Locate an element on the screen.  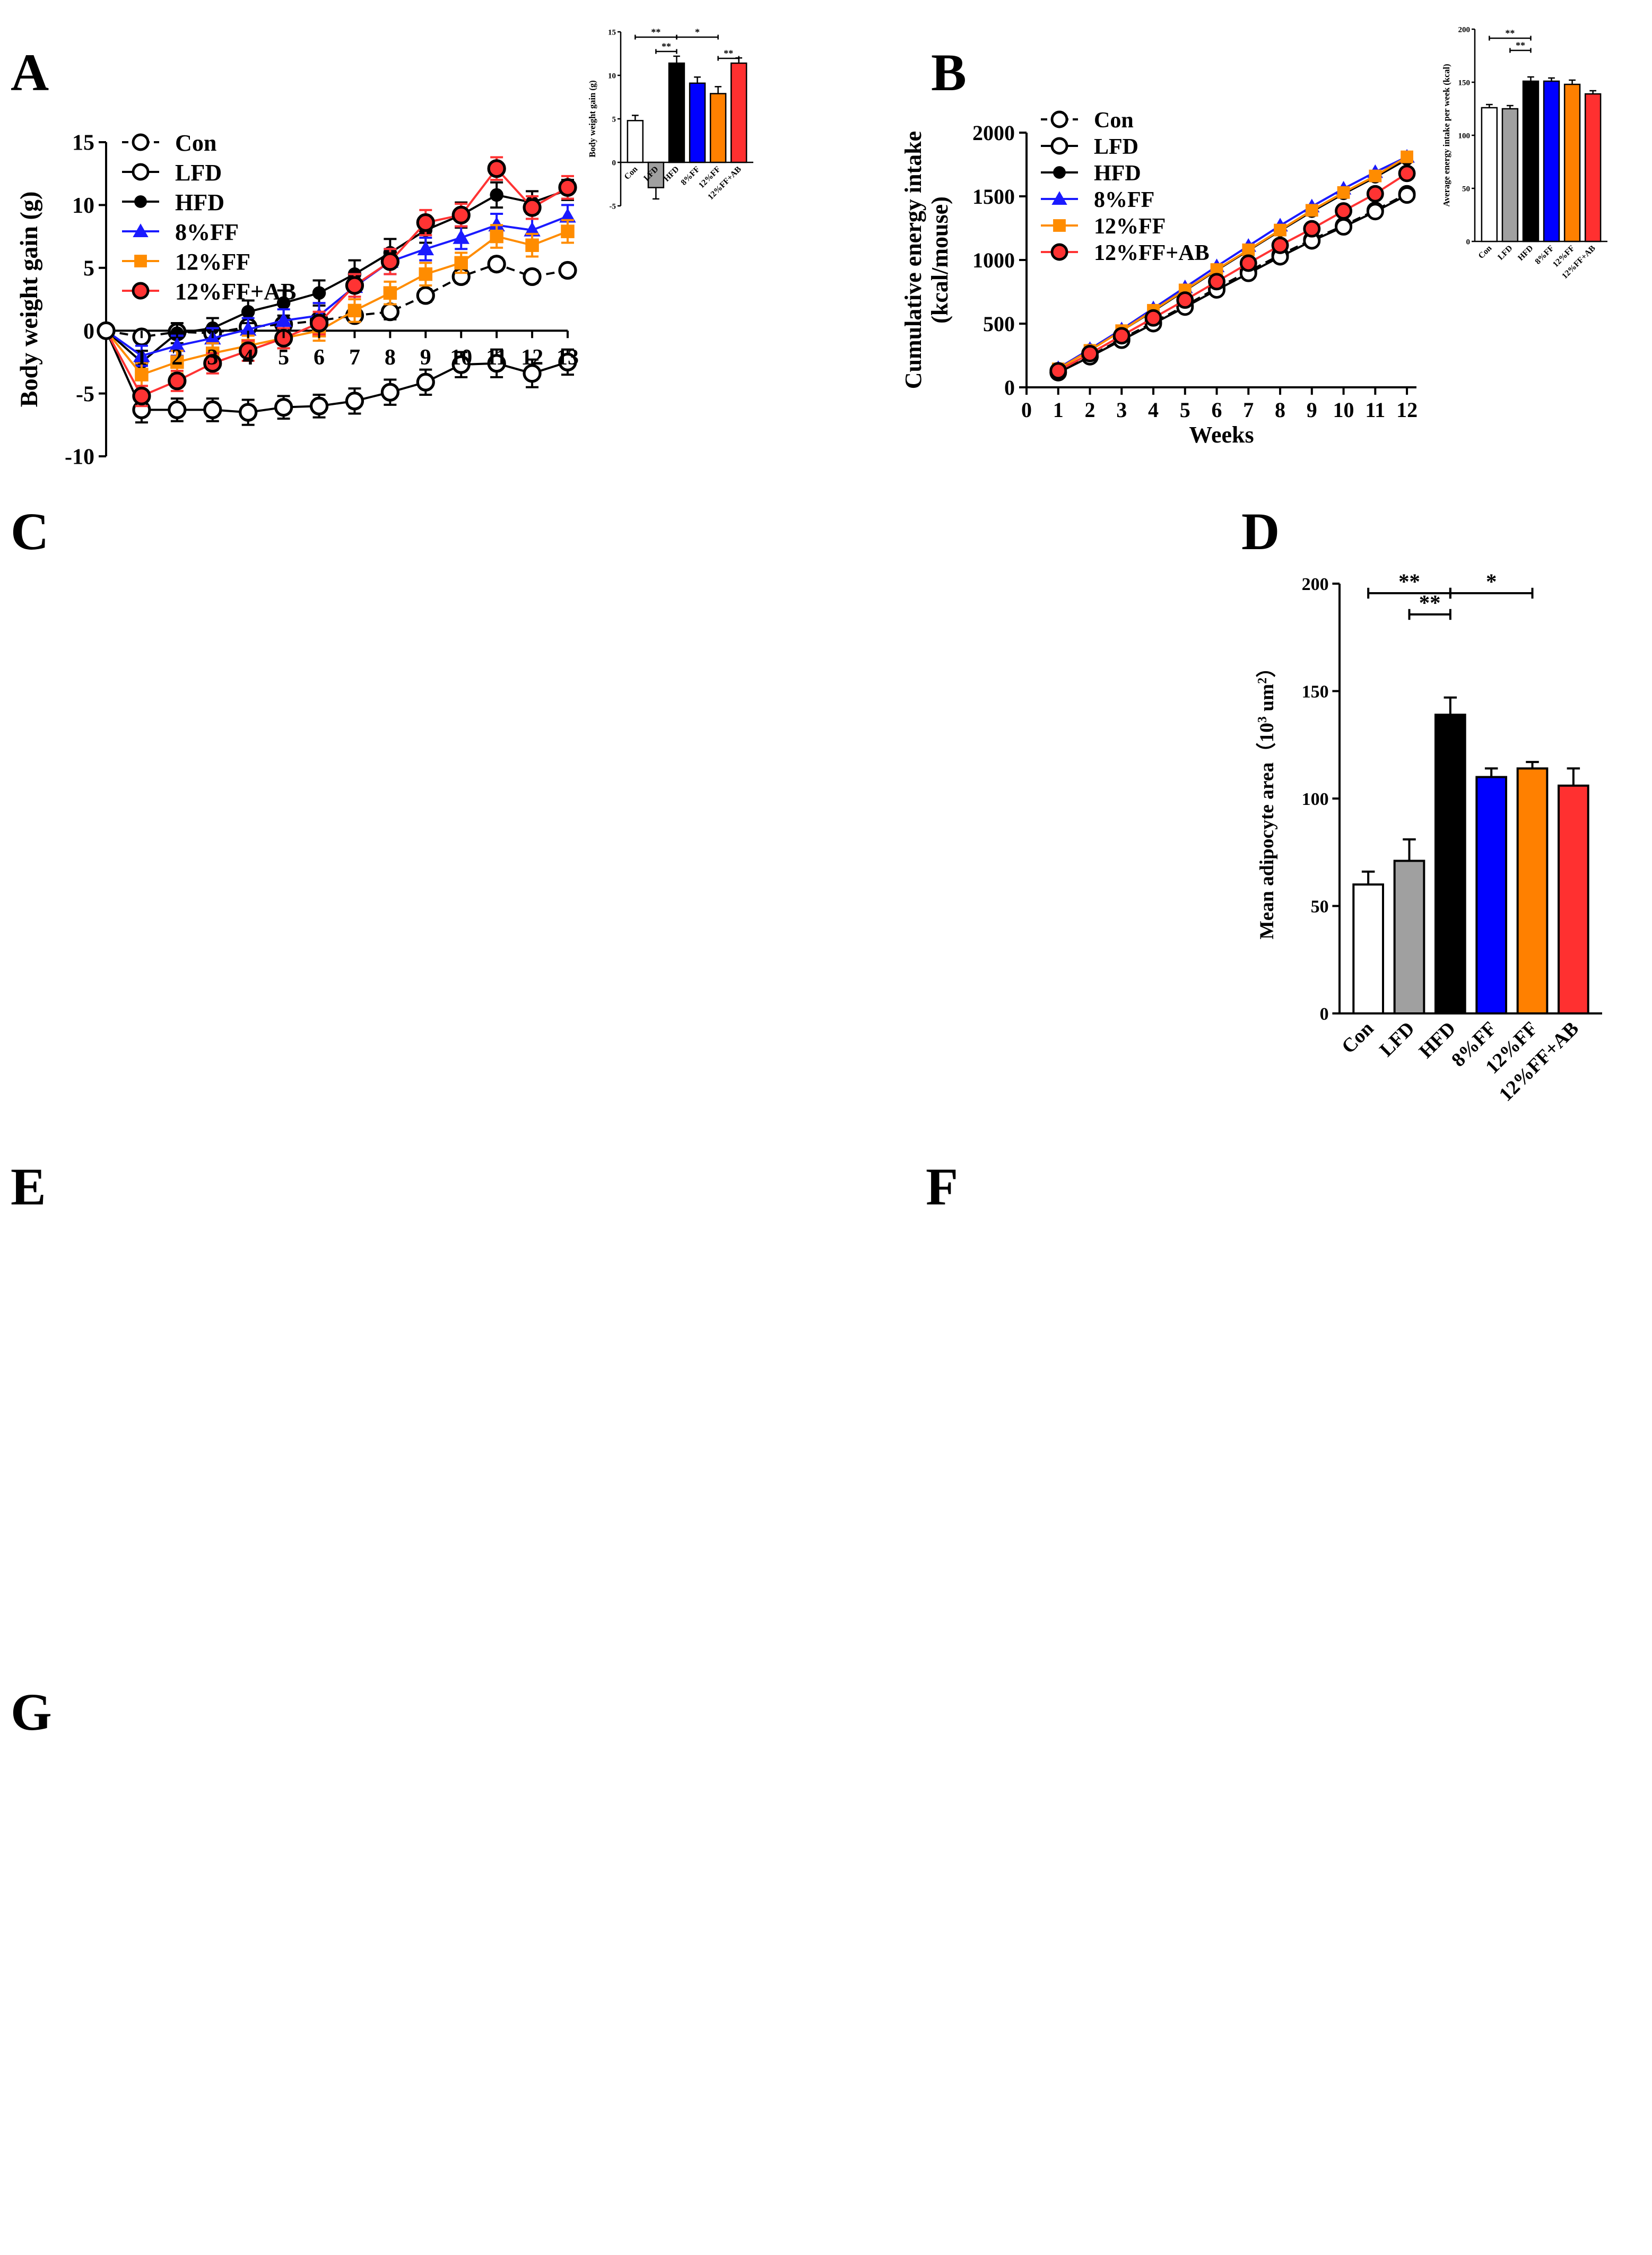
y-tick-label: 1500 is located at coordinates (993, 197).